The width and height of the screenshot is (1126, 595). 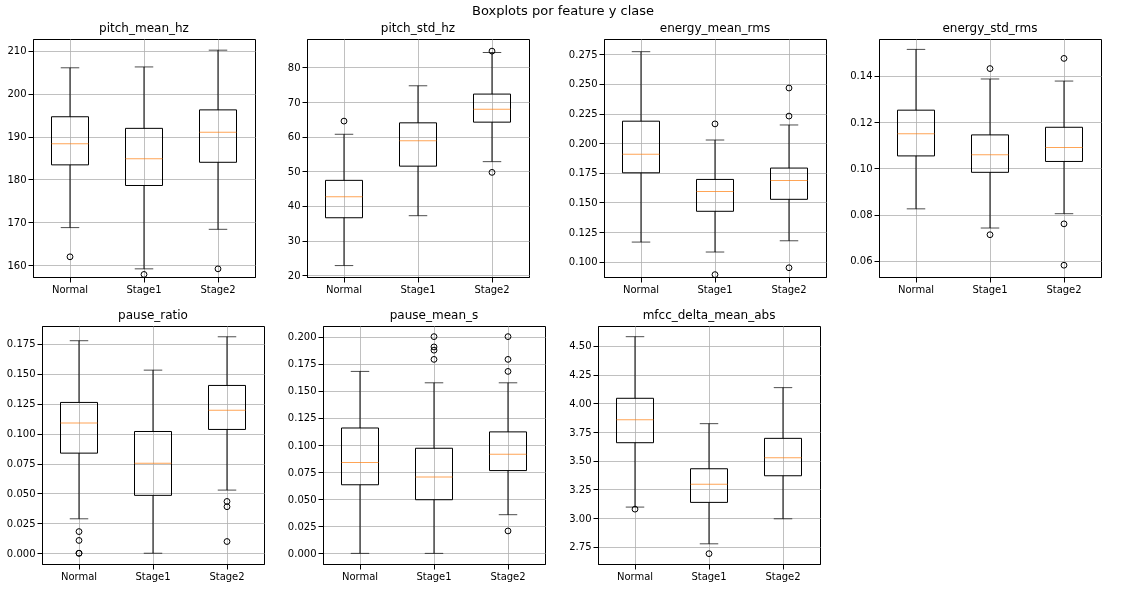 I want to click on y-tick-label: 0.275, so click(x=583, y=54).